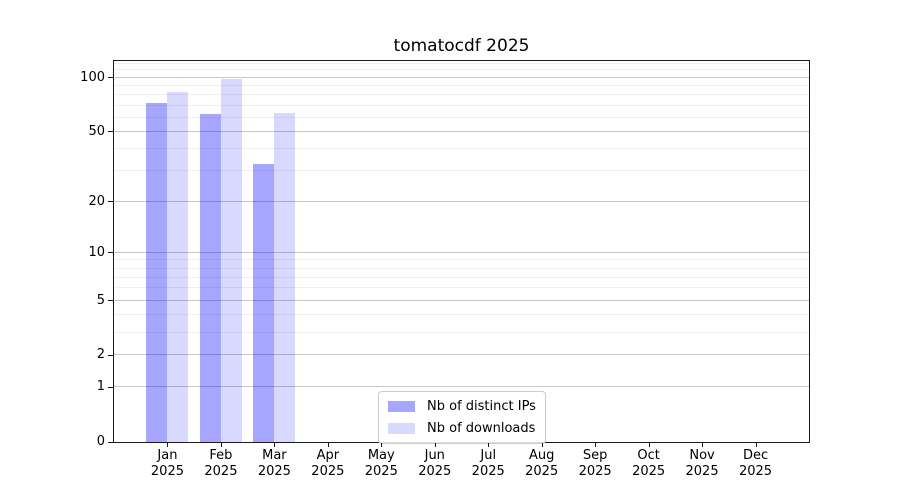 Image resolution: width=900 pixels, height=500 pixels. What do you see at coordinates (381, 455) in the screenshot?
I see `x-tick-month: May` at bounding box center [381, 455].